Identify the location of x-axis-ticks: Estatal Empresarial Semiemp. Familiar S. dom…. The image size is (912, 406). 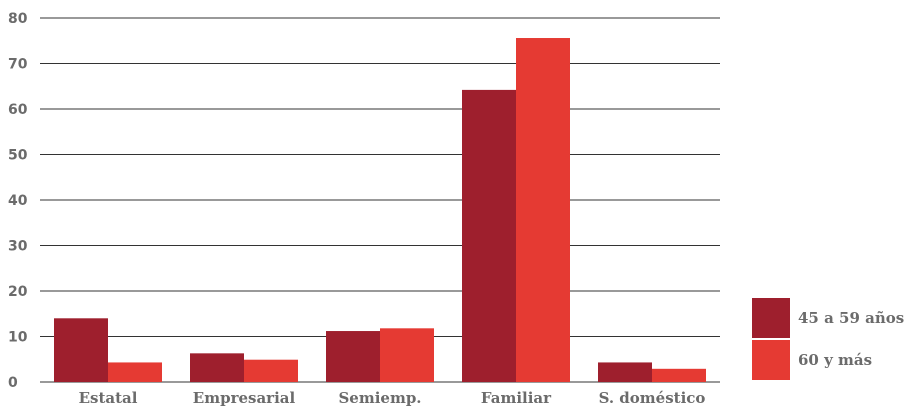
(392, 397).